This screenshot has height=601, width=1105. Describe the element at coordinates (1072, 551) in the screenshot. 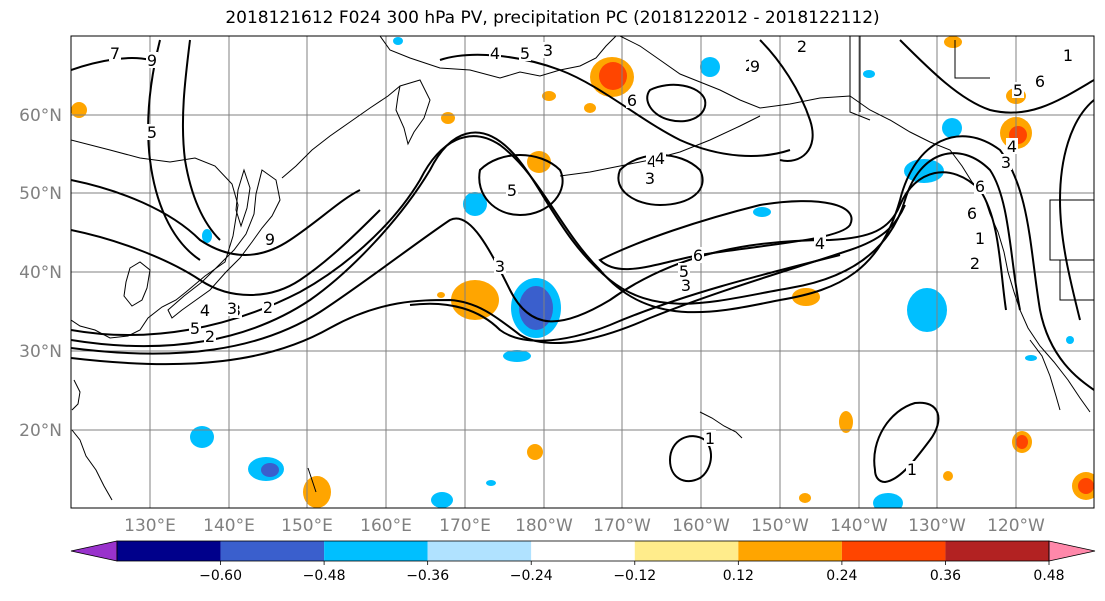

I see `colorbar-extend-max` at that location.